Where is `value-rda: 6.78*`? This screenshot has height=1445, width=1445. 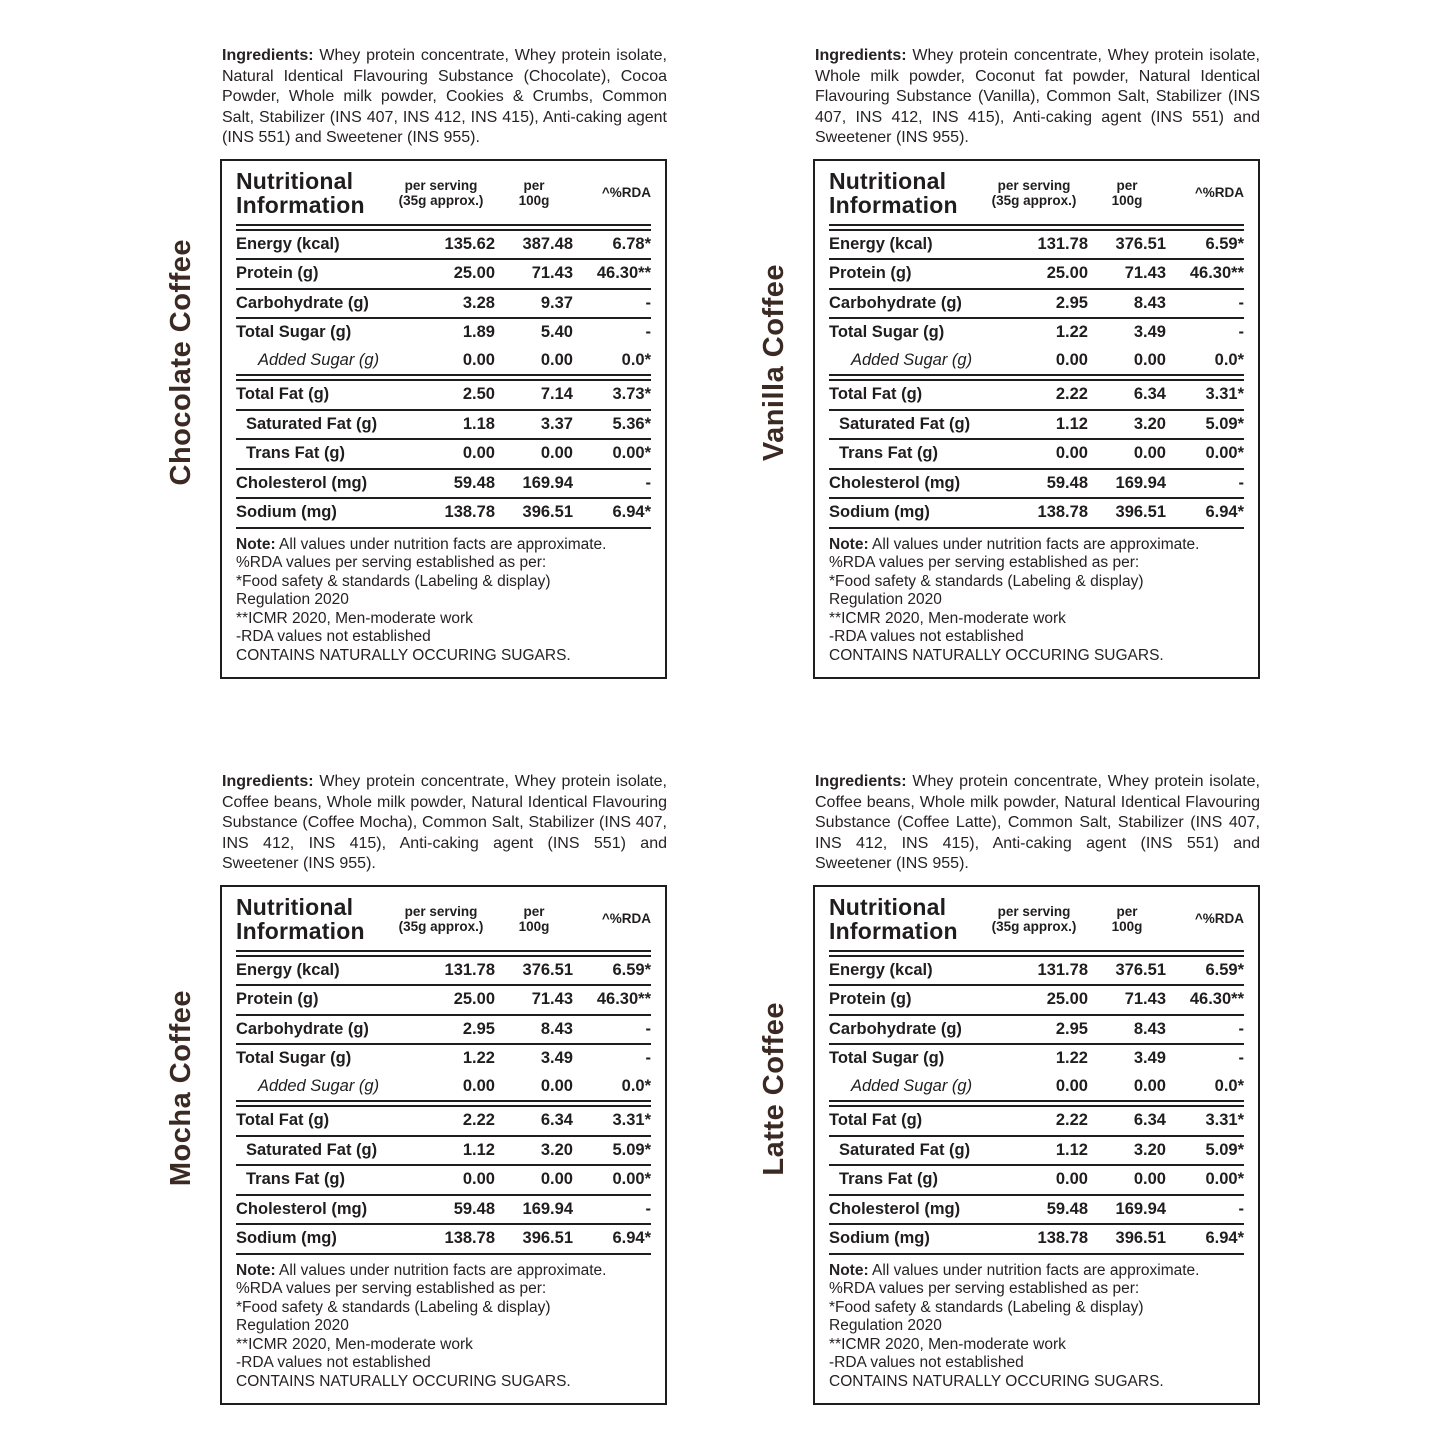 value-rda: 6.78* is located at coordinates (631, 243).